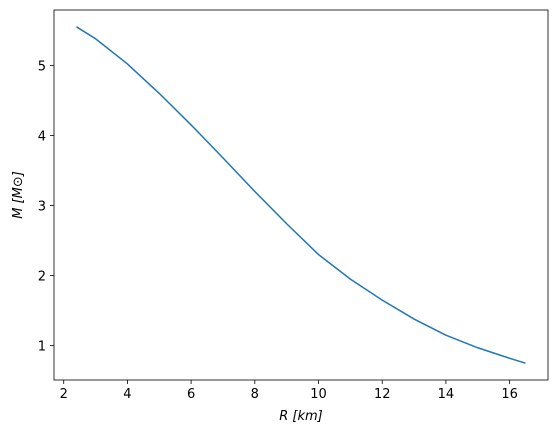 Image resolution: width=556 pixels, height=435 pixels. Describe the element at coordinates (42, 347) in the screenshot. I see `y-tick-label: 1` at that location.